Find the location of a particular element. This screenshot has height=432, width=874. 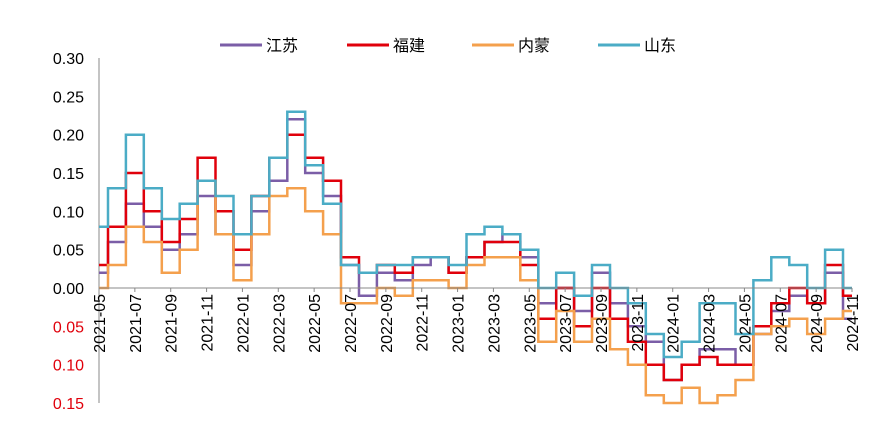

x-tick-label: 2023-11 is located at coordinates (638, 323).